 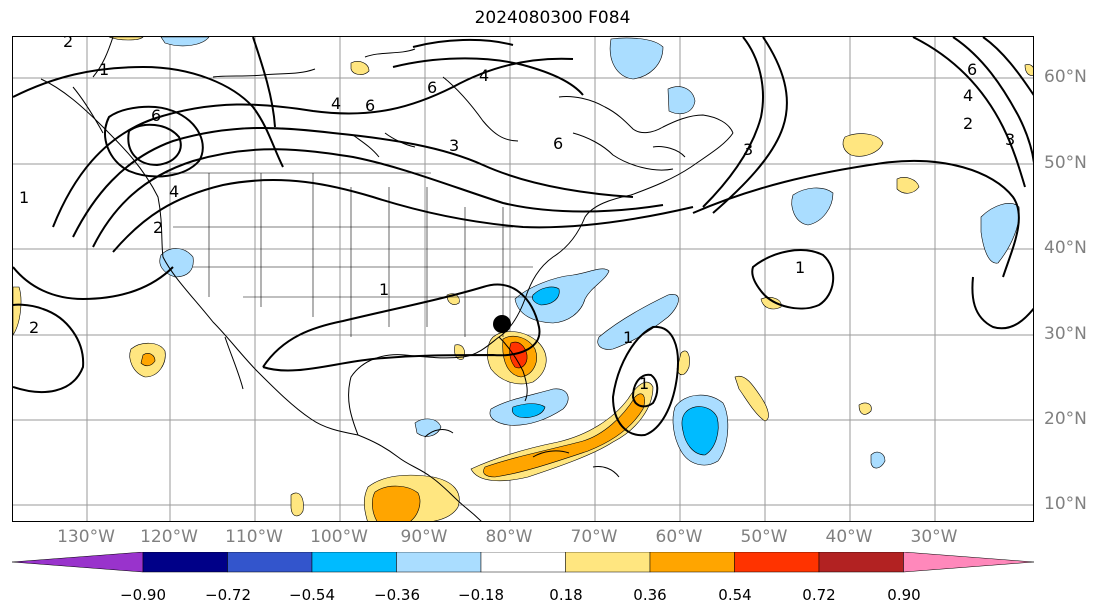 I want to click on colorbar-tick: 0.18, so click(x=566, y=595).